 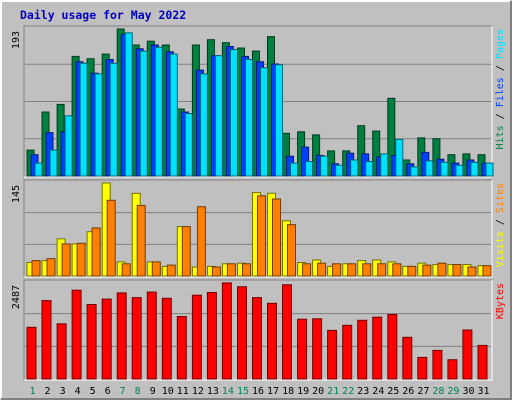 What do you see at coordinates (438, 391) in the screenshot?
I see `day-label-28: 28` at bounding box center [438, 391].